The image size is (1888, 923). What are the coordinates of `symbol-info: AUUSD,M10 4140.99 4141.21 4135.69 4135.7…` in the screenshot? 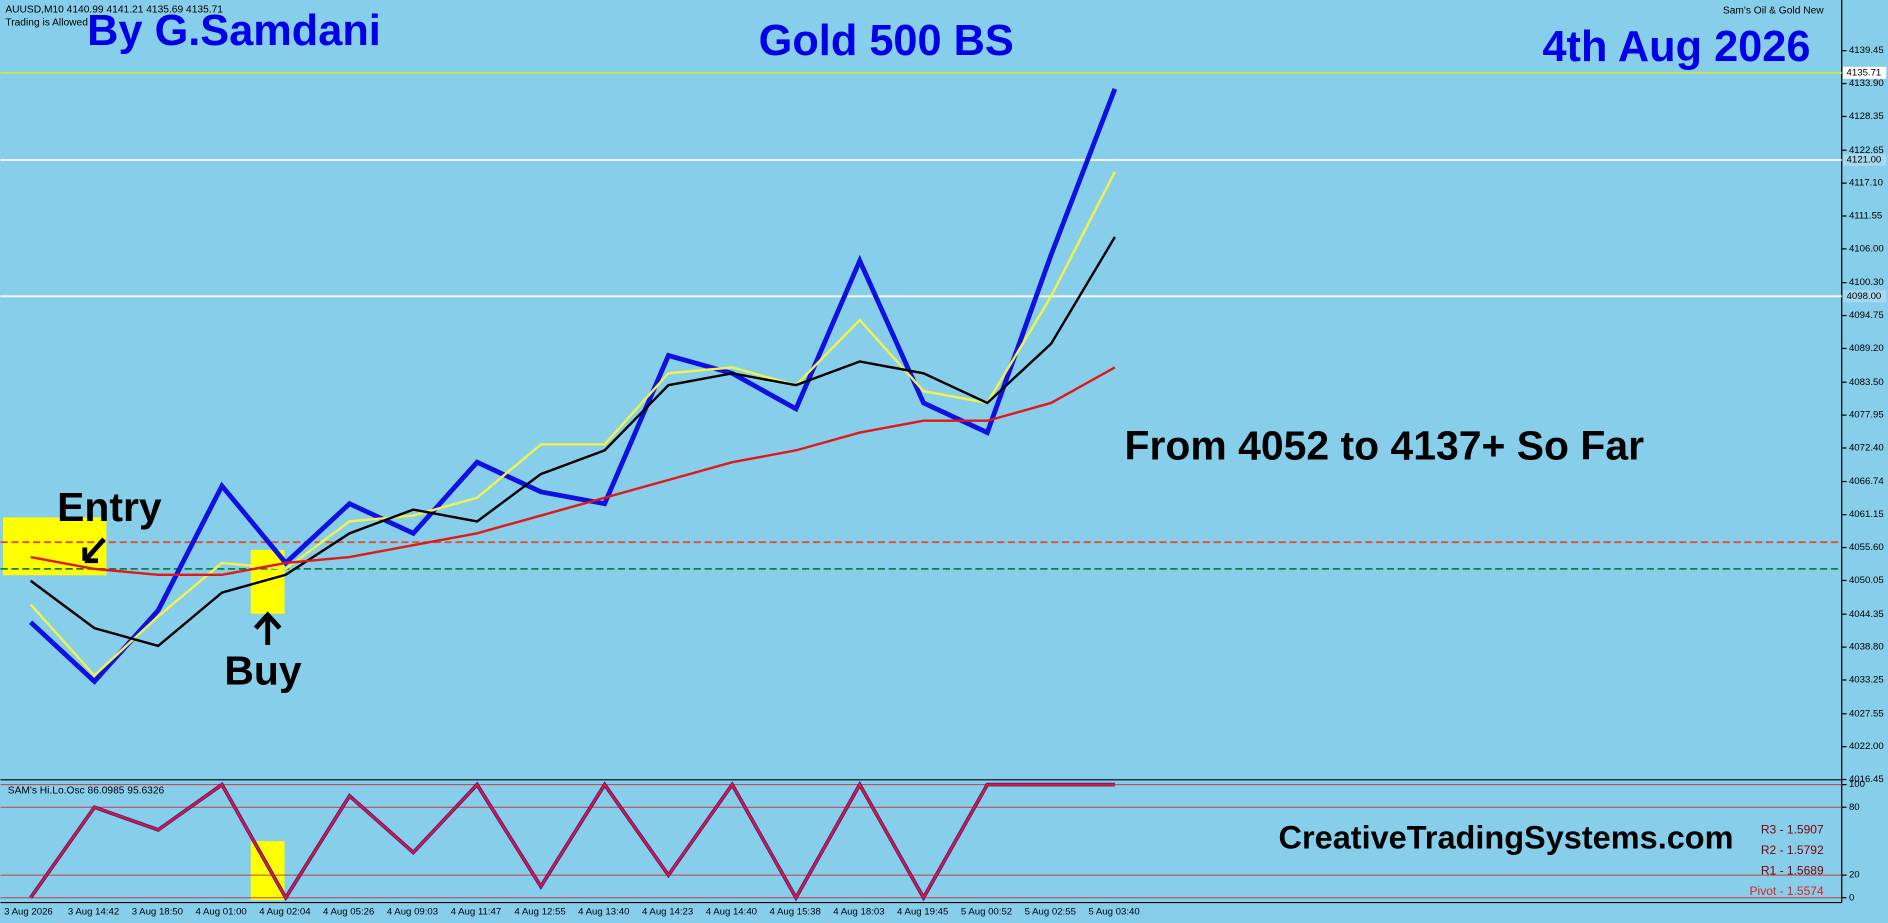 It's located at (114, 9).